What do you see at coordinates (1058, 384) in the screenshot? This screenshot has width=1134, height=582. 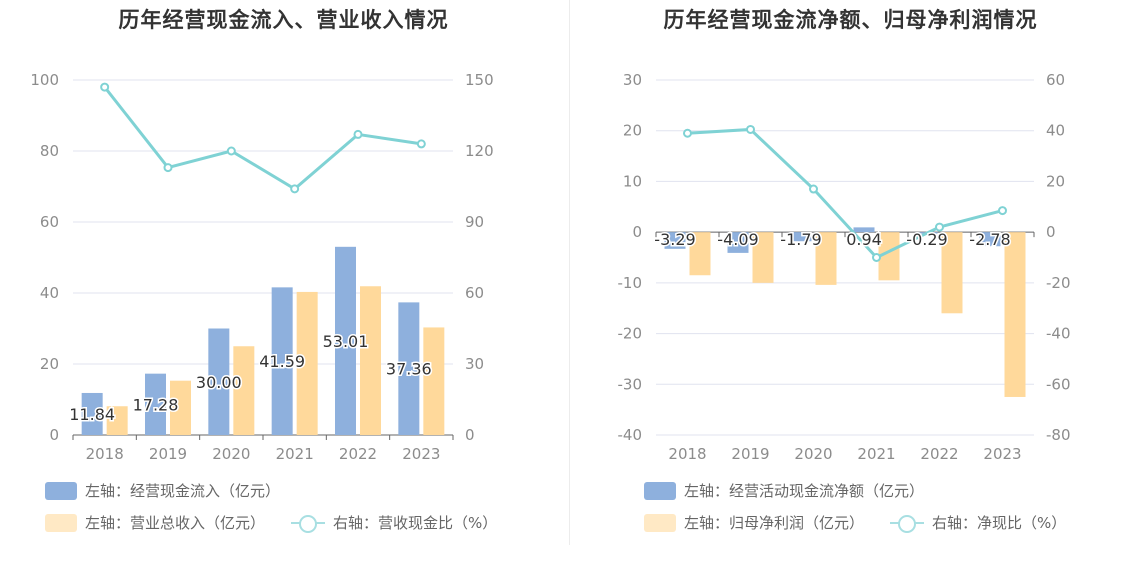 I see `right-axis-tick-label: -60` at bounding box center [1058, 384].